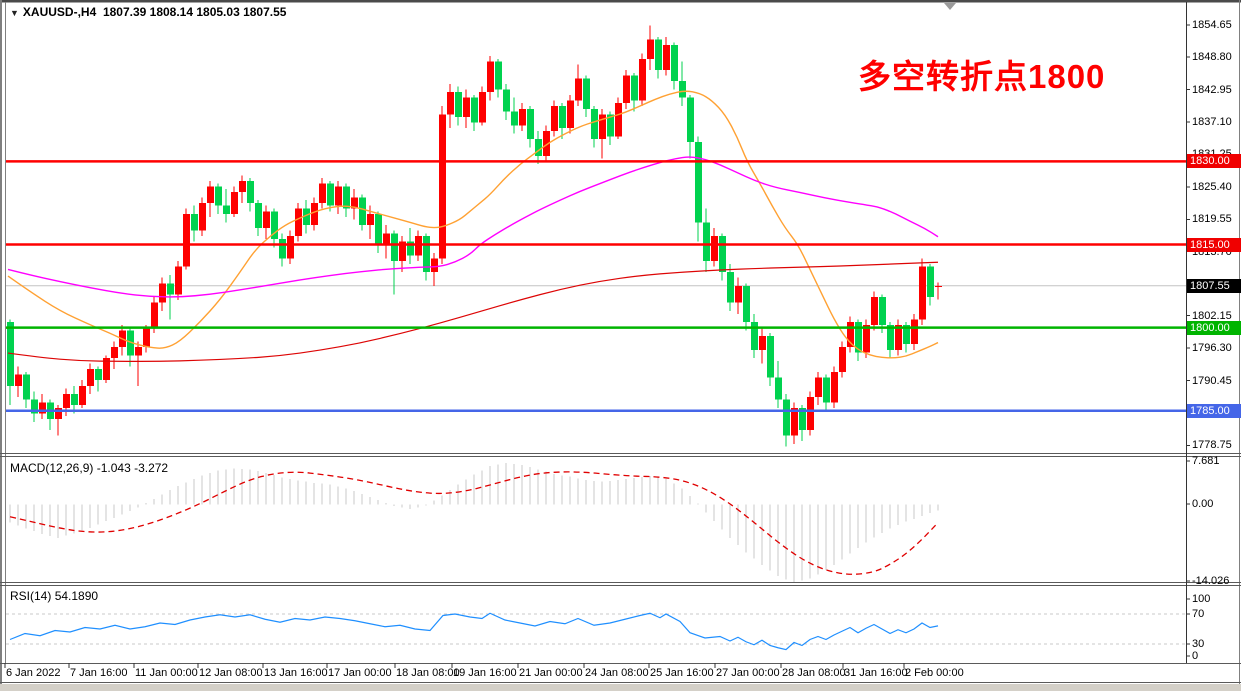  What do you see at coordinates (1214, 285) in the screenshot?
I see `price-chip-1807.55: 1807.55` at bounding box center [1214, 285].